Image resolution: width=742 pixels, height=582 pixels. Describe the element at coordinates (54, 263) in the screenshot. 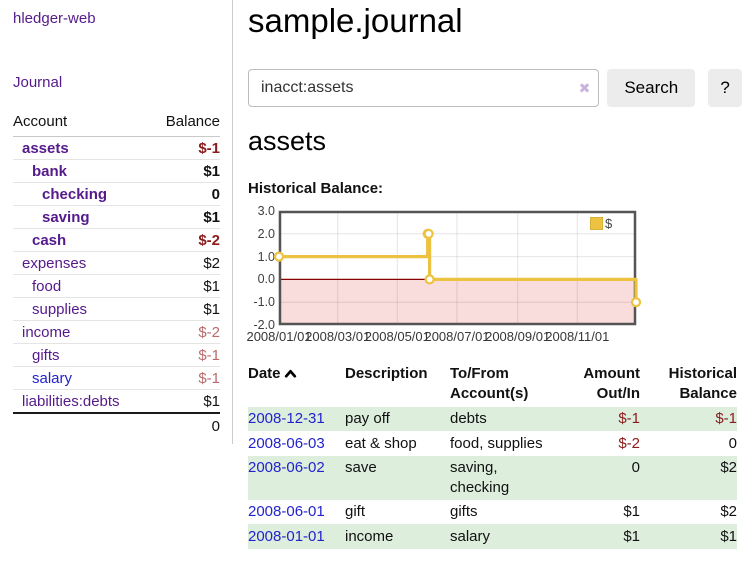

I see `account-link-expenses: expenses` at that location.